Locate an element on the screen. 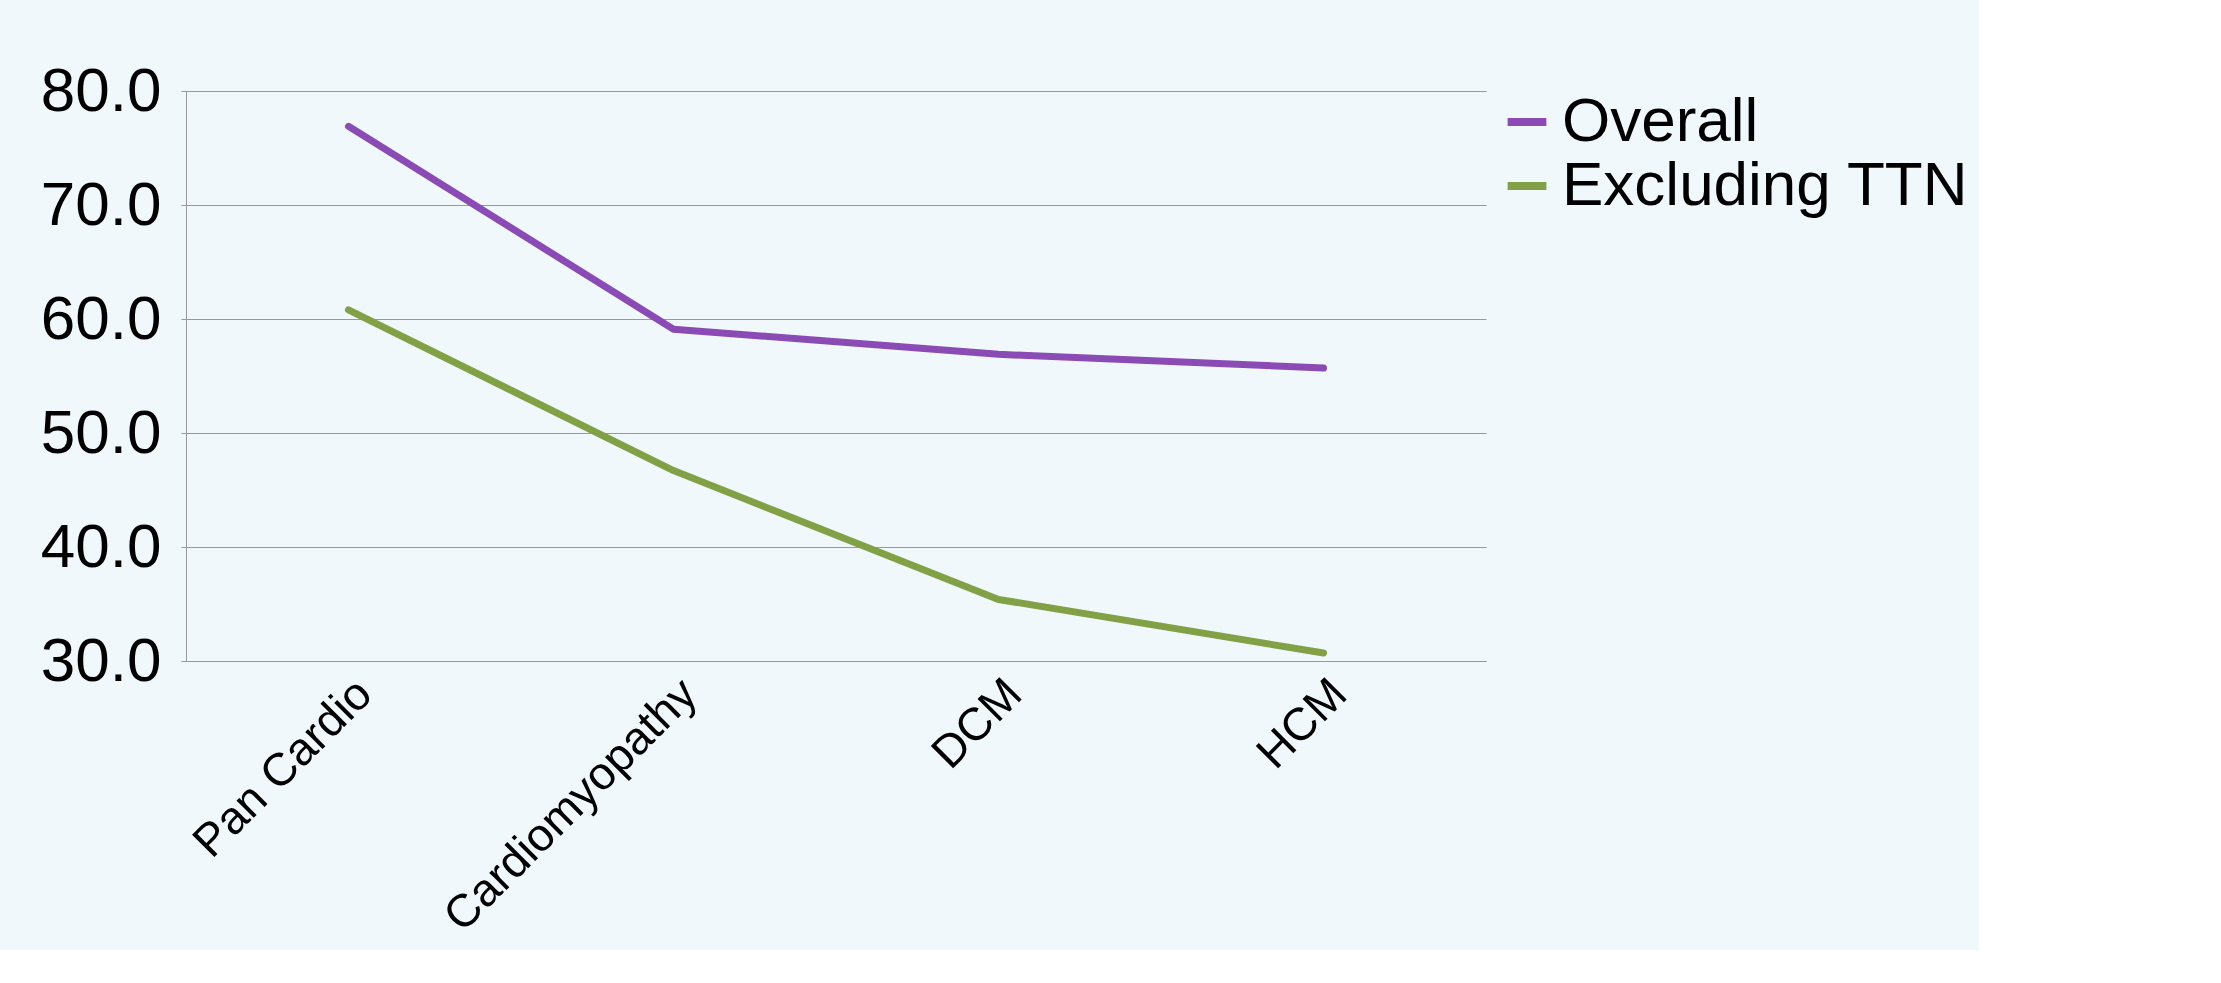 This screenshot has width=2221, height=983. y-tick-label: 50.0 is located at coordinates (101, 431).